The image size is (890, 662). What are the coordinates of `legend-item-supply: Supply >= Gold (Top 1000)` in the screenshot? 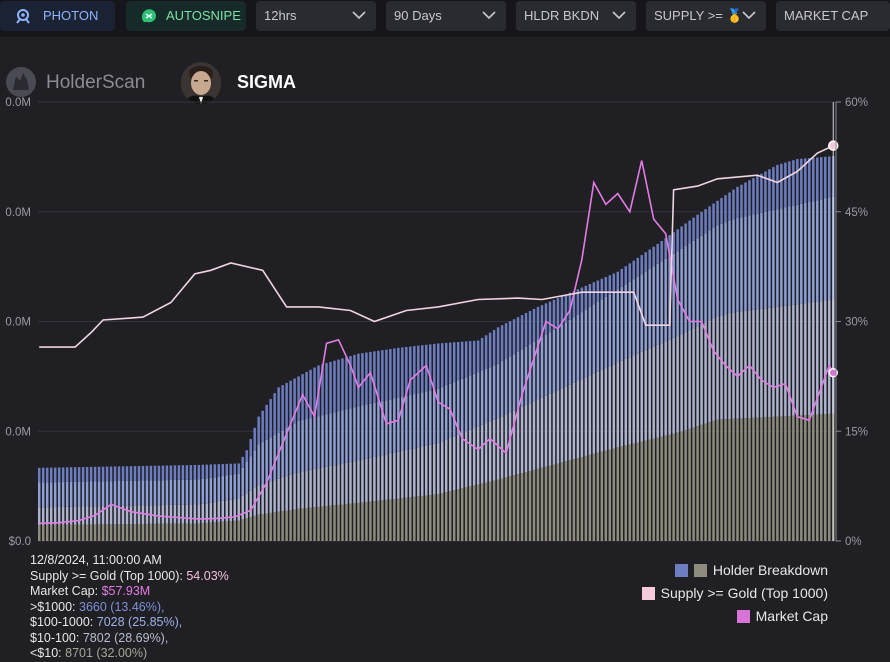 It's located at (734, 596).